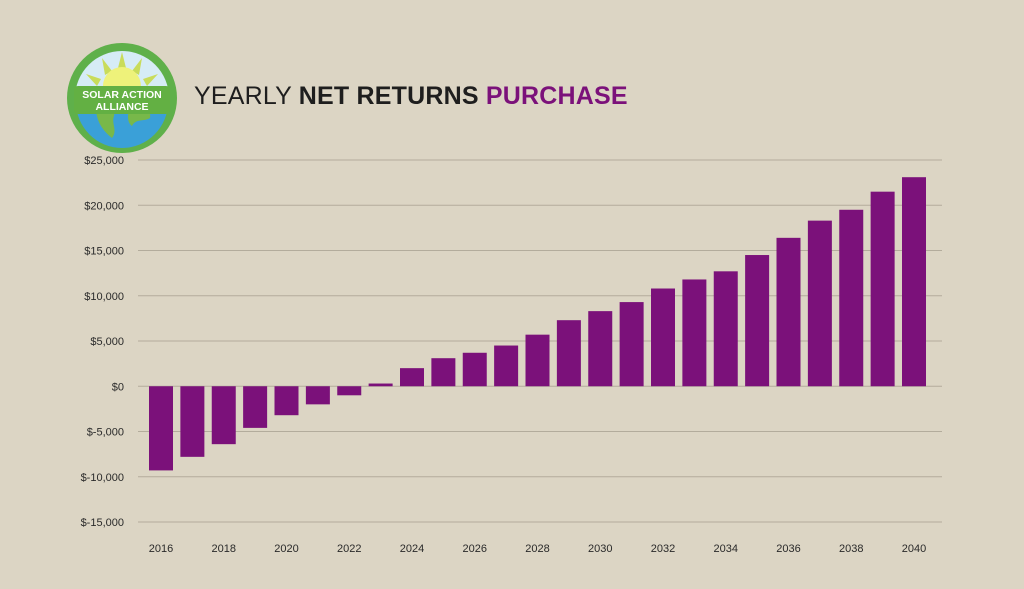  I want to click on bar-2022, so click(349, 391).